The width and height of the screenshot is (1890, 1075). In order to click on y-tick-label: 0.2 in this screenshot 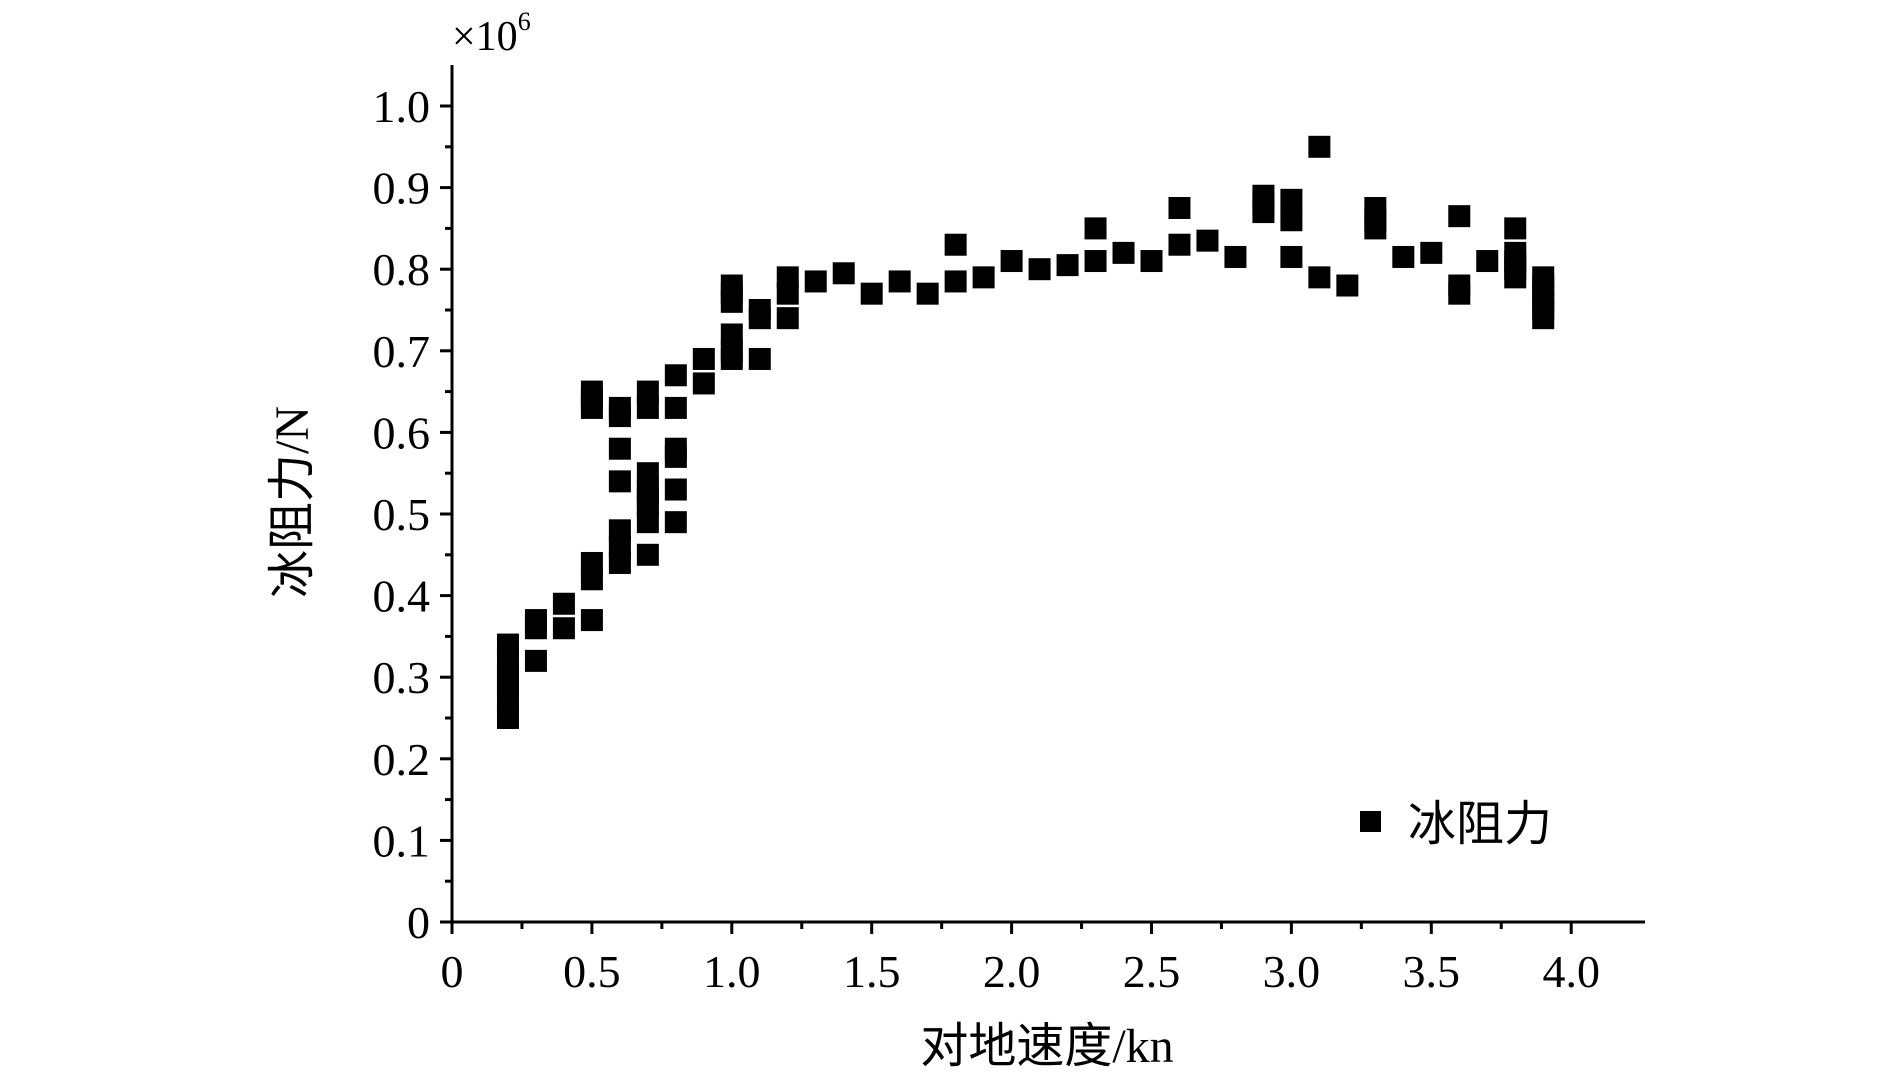, I will do `click(402, 759)`.